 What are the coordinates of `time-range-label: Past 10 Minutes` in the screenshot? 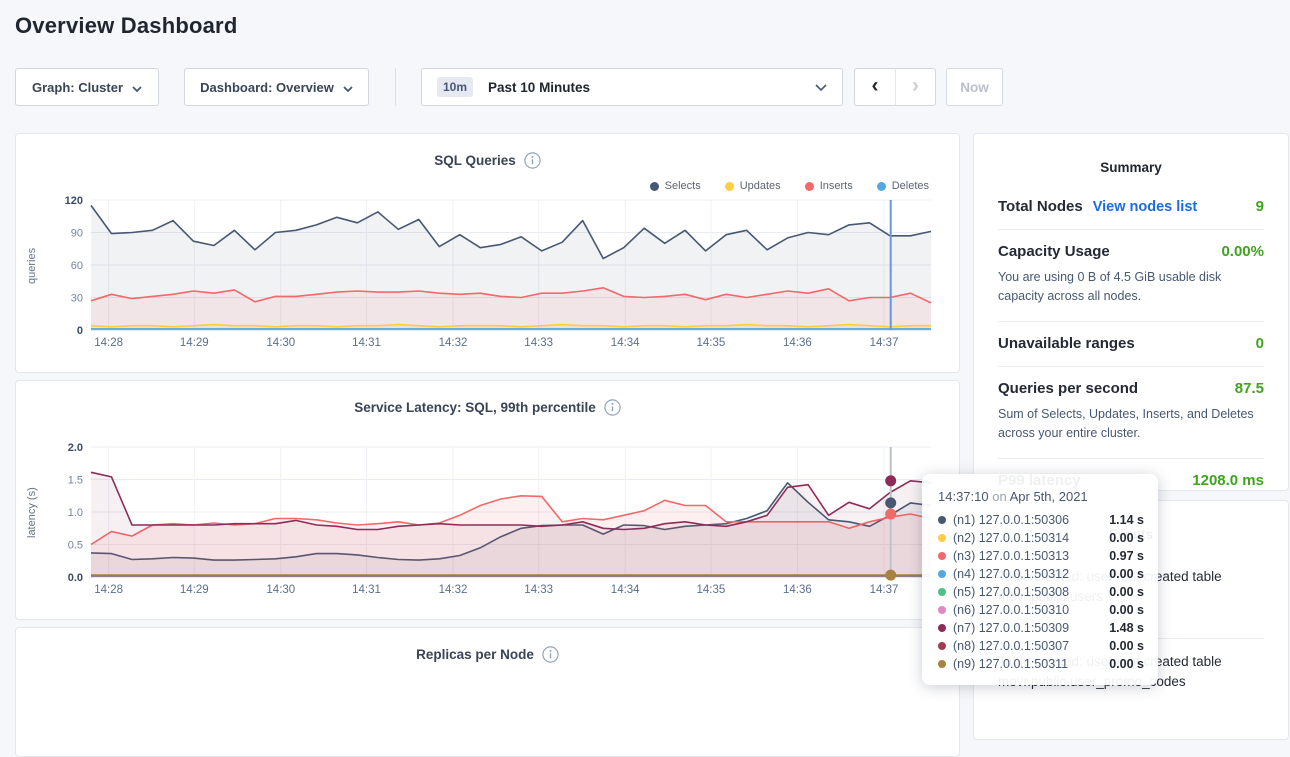 It's located at (539, 87).